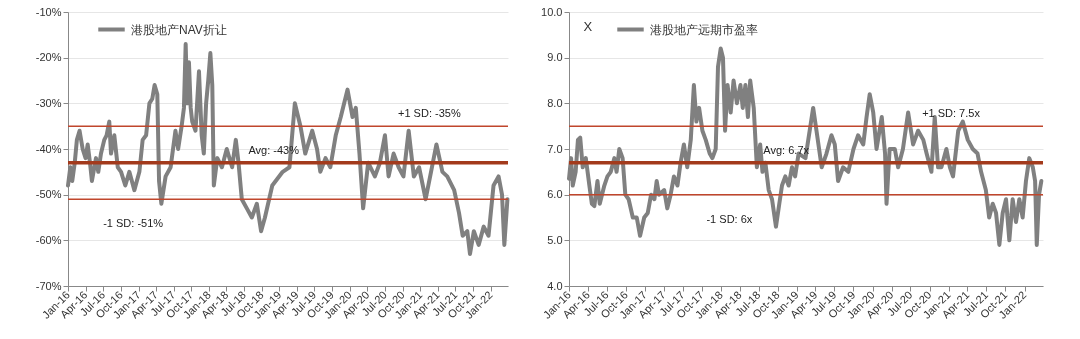 The width and height of the screenshot is (1080, 339). I want to click on y-tick-label: 7.0, so click(555, 148).